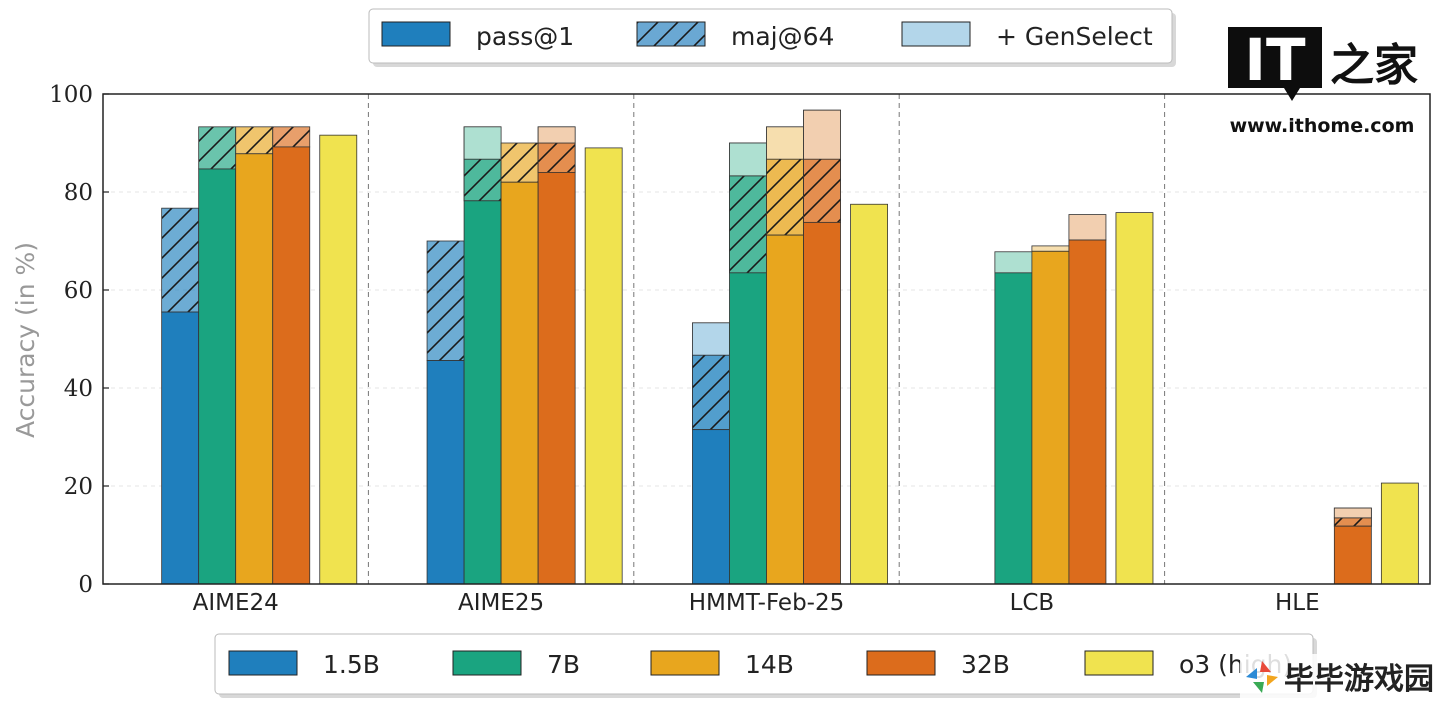 The width and height of the screenshot is (1440, 704). Describe the element at coordinates (1050, 417) in the screenshot. I see `bar-pass1-14B-LCB` at that location.